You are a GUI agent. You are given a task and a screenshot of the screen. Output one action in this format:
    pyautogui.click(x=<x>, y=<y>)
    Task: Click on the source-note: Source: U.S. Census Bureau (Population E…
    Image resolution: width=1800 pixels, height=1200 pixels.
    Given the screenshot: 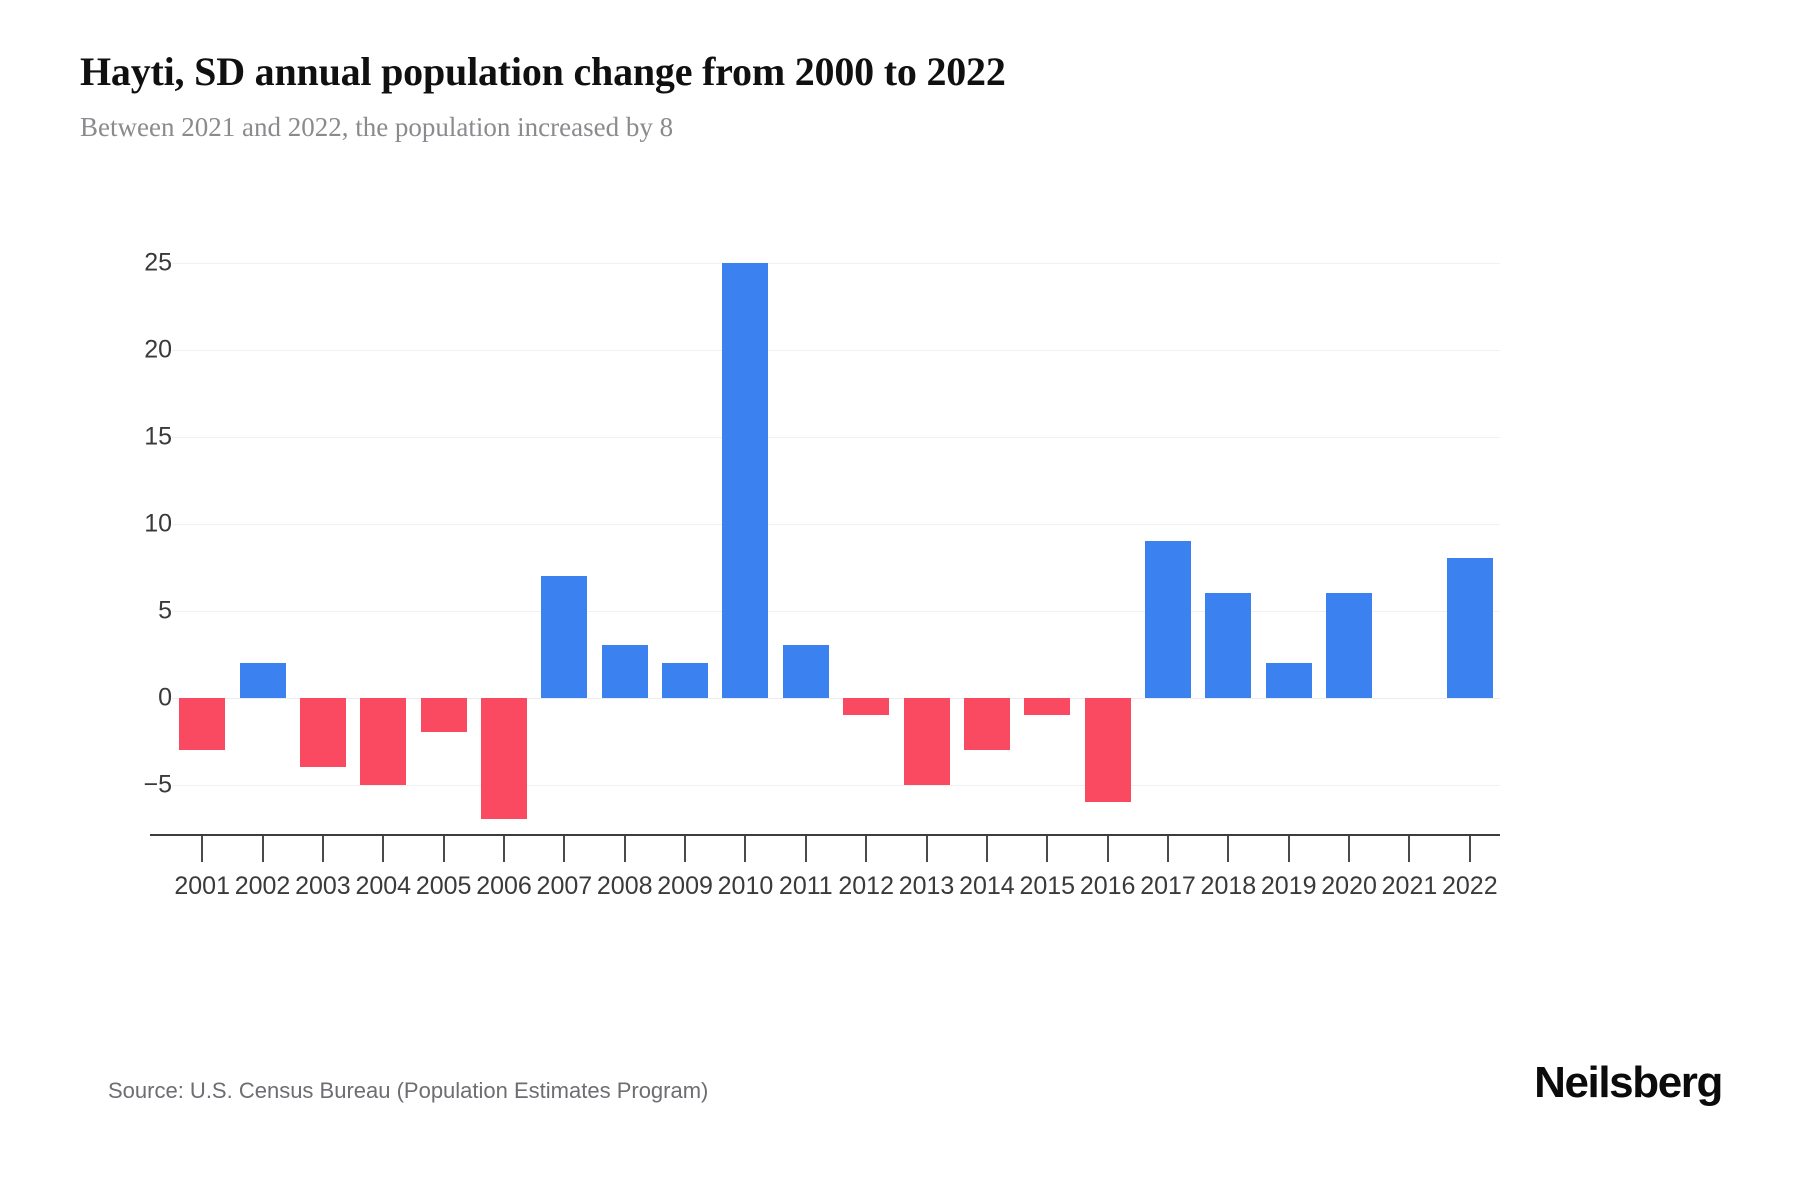 What is the action you would take?
    pyautogui.click(x=408, y=1090)
    